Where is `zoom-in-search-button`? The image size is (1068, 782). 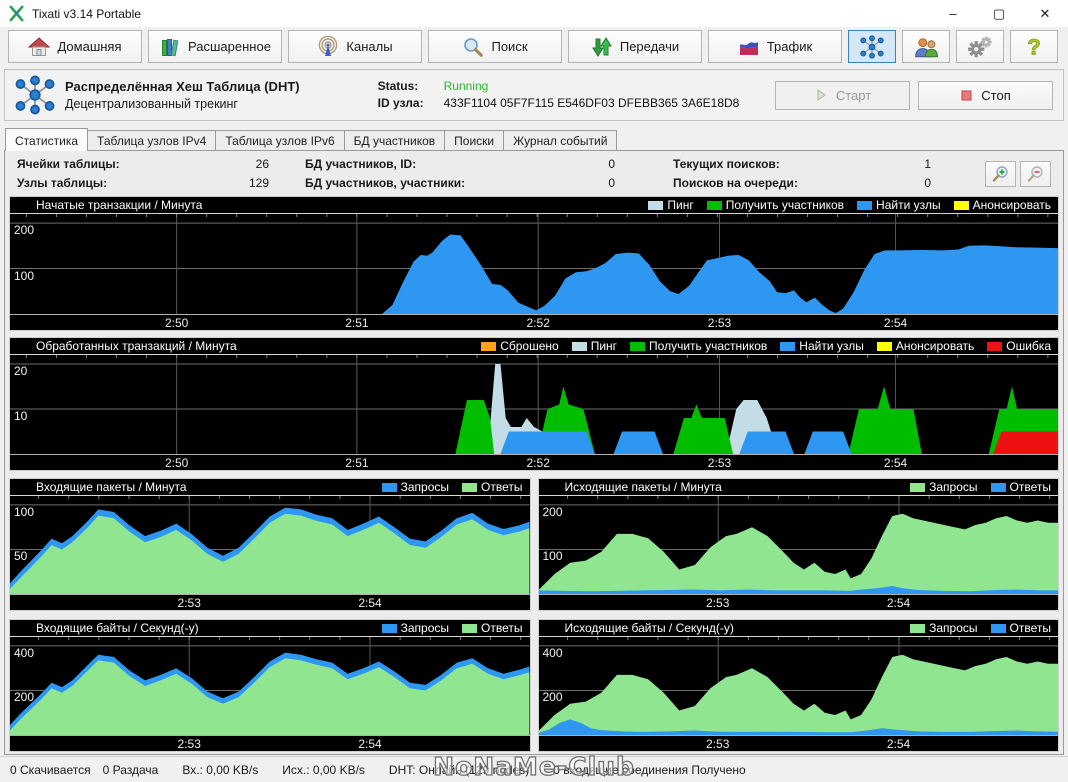
zoom-in-search-button is located at coordinates (1000, 173).